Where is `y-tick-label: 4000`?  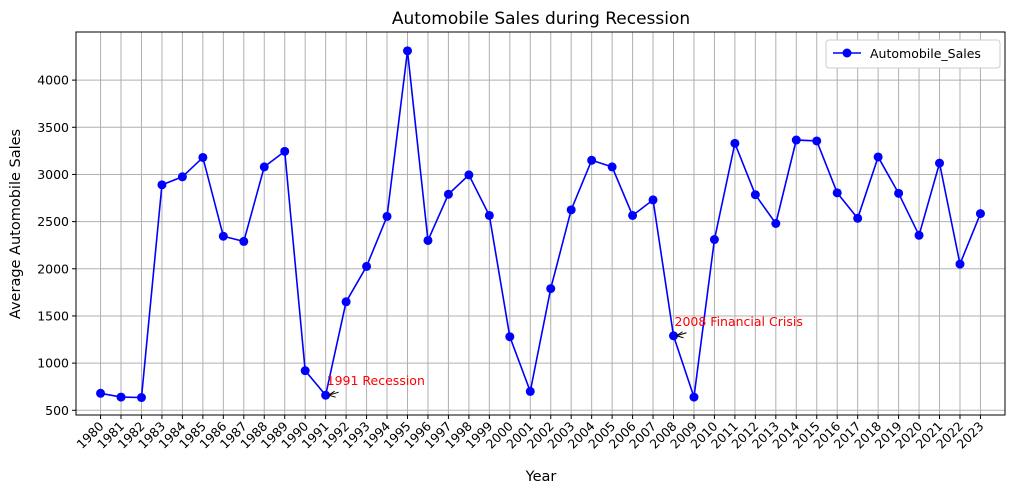 y-tick-label: 4000 is located at coordinates (53, 80).